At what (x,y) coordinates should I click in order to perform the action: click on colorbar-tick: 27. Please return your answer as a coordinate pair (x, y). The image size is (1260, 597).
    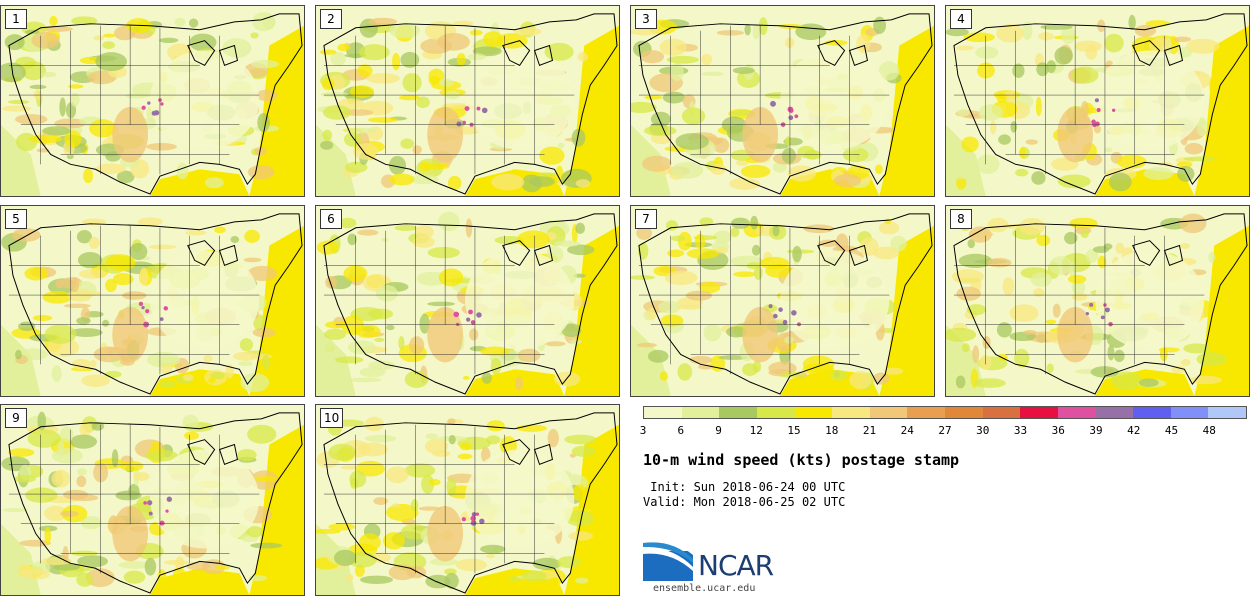
    Looking at the image, I should click on (945, 430).